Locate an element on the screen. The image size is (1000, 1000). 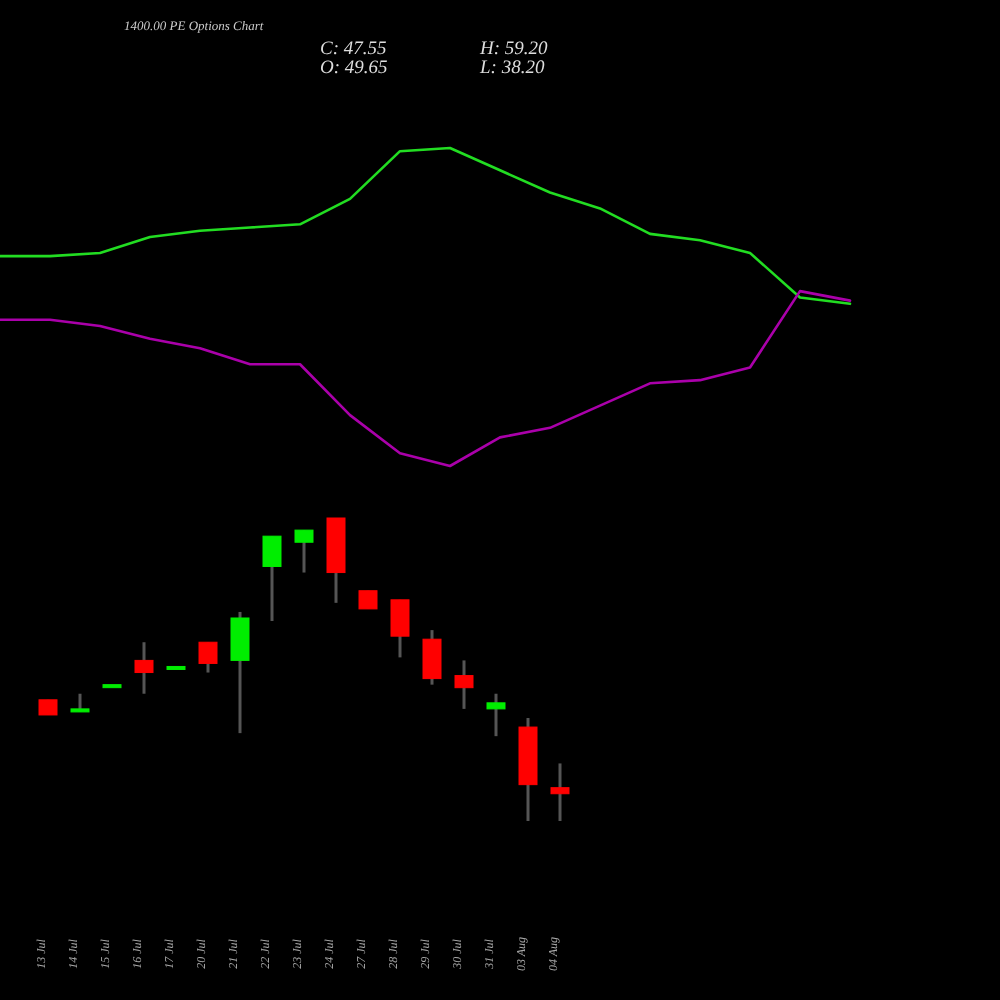
text: H: 59.20 is located at coordinates (513, 50).